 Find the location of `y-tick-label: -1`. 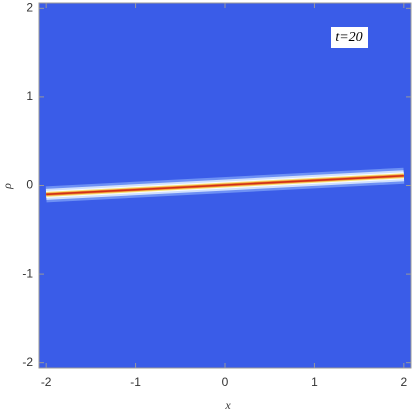

y-tick-label: -1 is located at coordinates (27, 273).